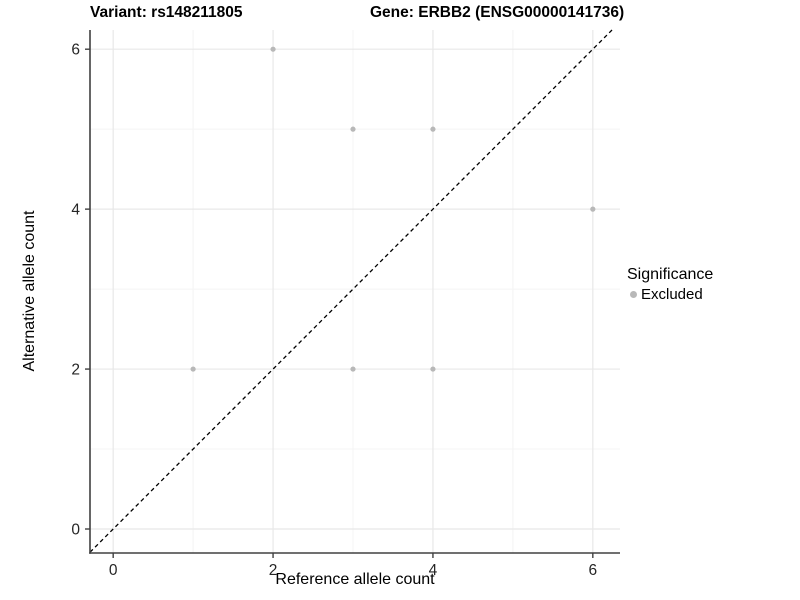  Describe the element at coordinates (497, 12) in the screenshot. I see `plot-title-gene: Gene: ERBB2 (ENSG00000141736)` at that location.